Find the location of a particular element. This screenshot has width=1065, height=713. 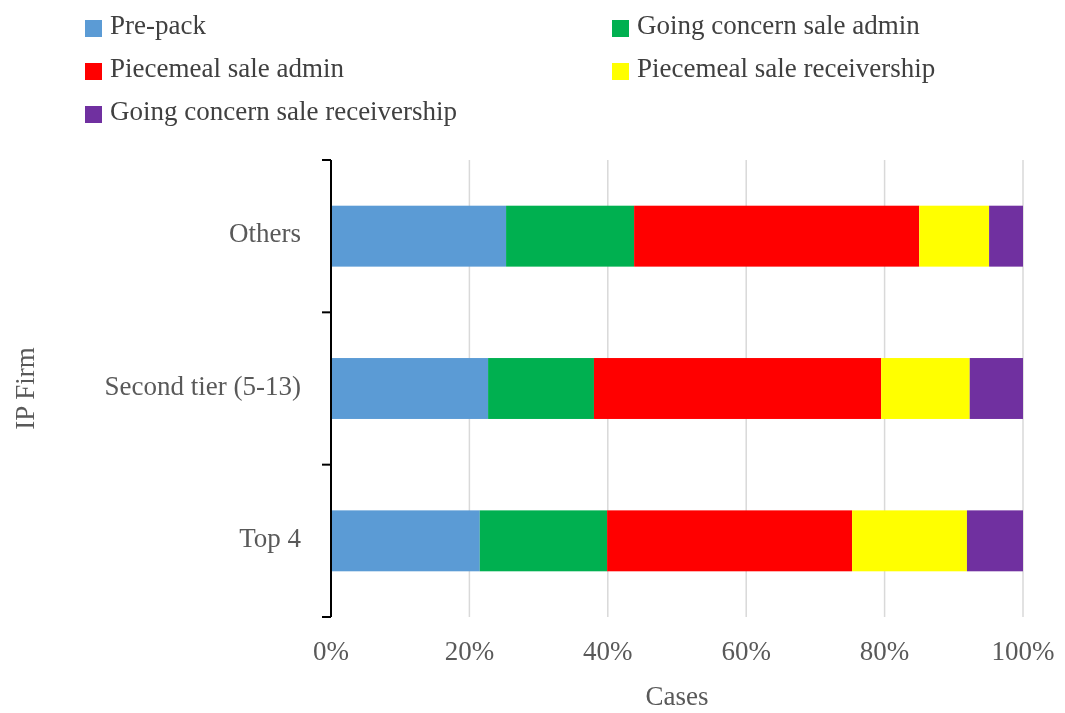

x-tick-label: 40% is located at coordinates (608, 651).